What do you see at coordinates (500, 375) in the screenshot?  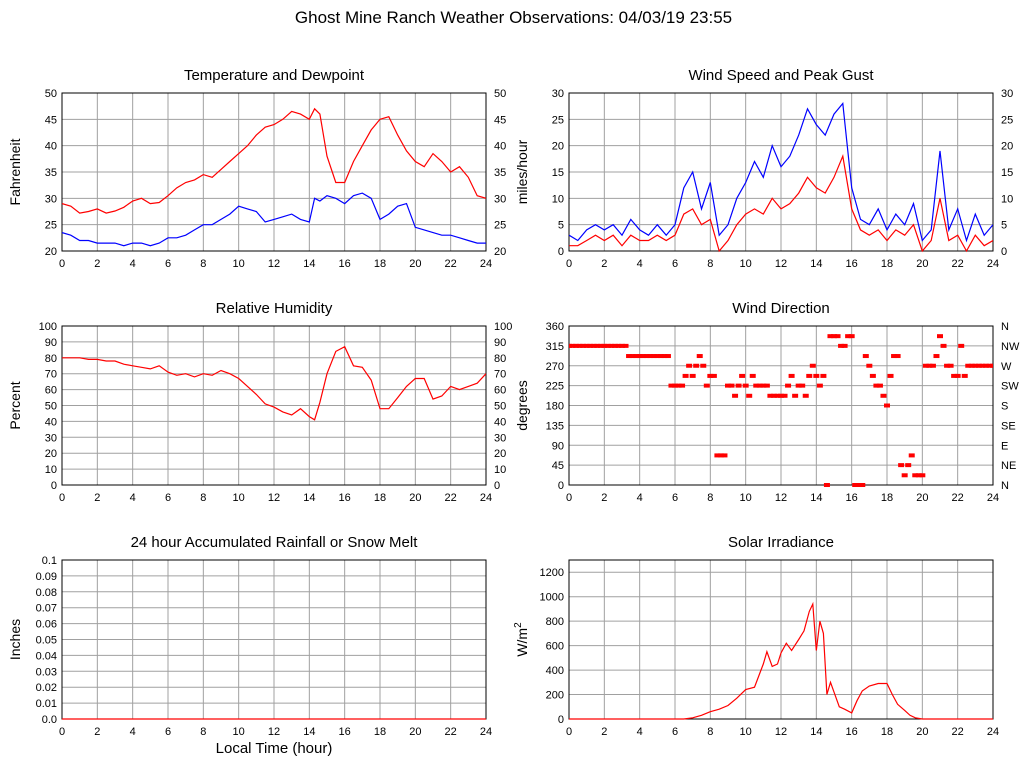 I see `right-tick-label: 70` at bounding box center [500, 375].